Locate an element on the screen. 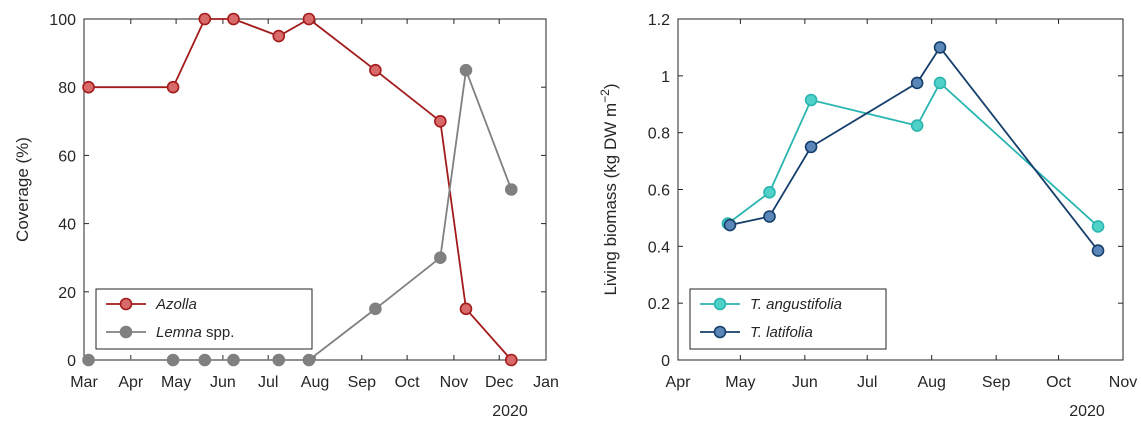  y-tick-label: 100 is located at coordinates (62, 20).